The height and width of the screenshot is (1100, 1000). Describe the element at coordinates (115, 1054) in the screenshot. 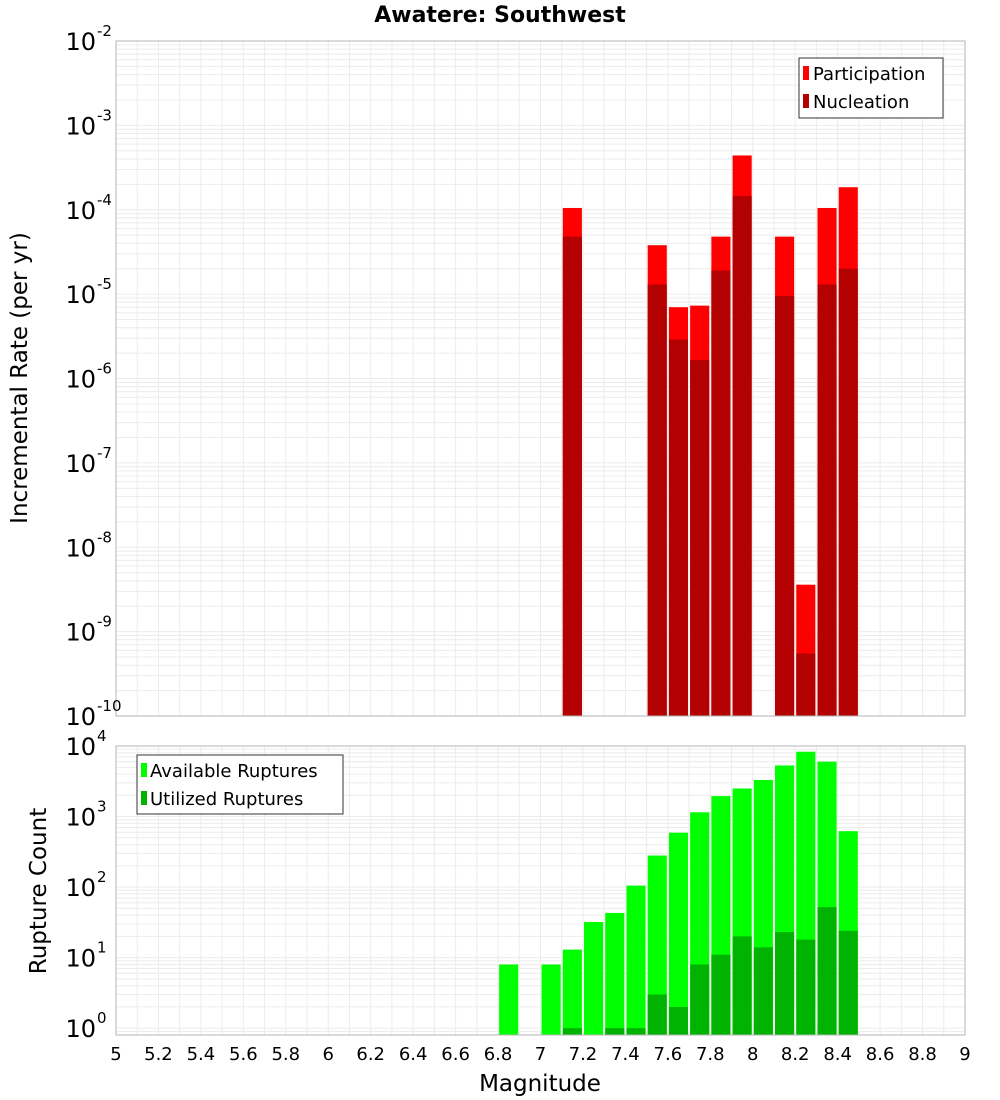

I see `x-tick-label: 5` at that location.